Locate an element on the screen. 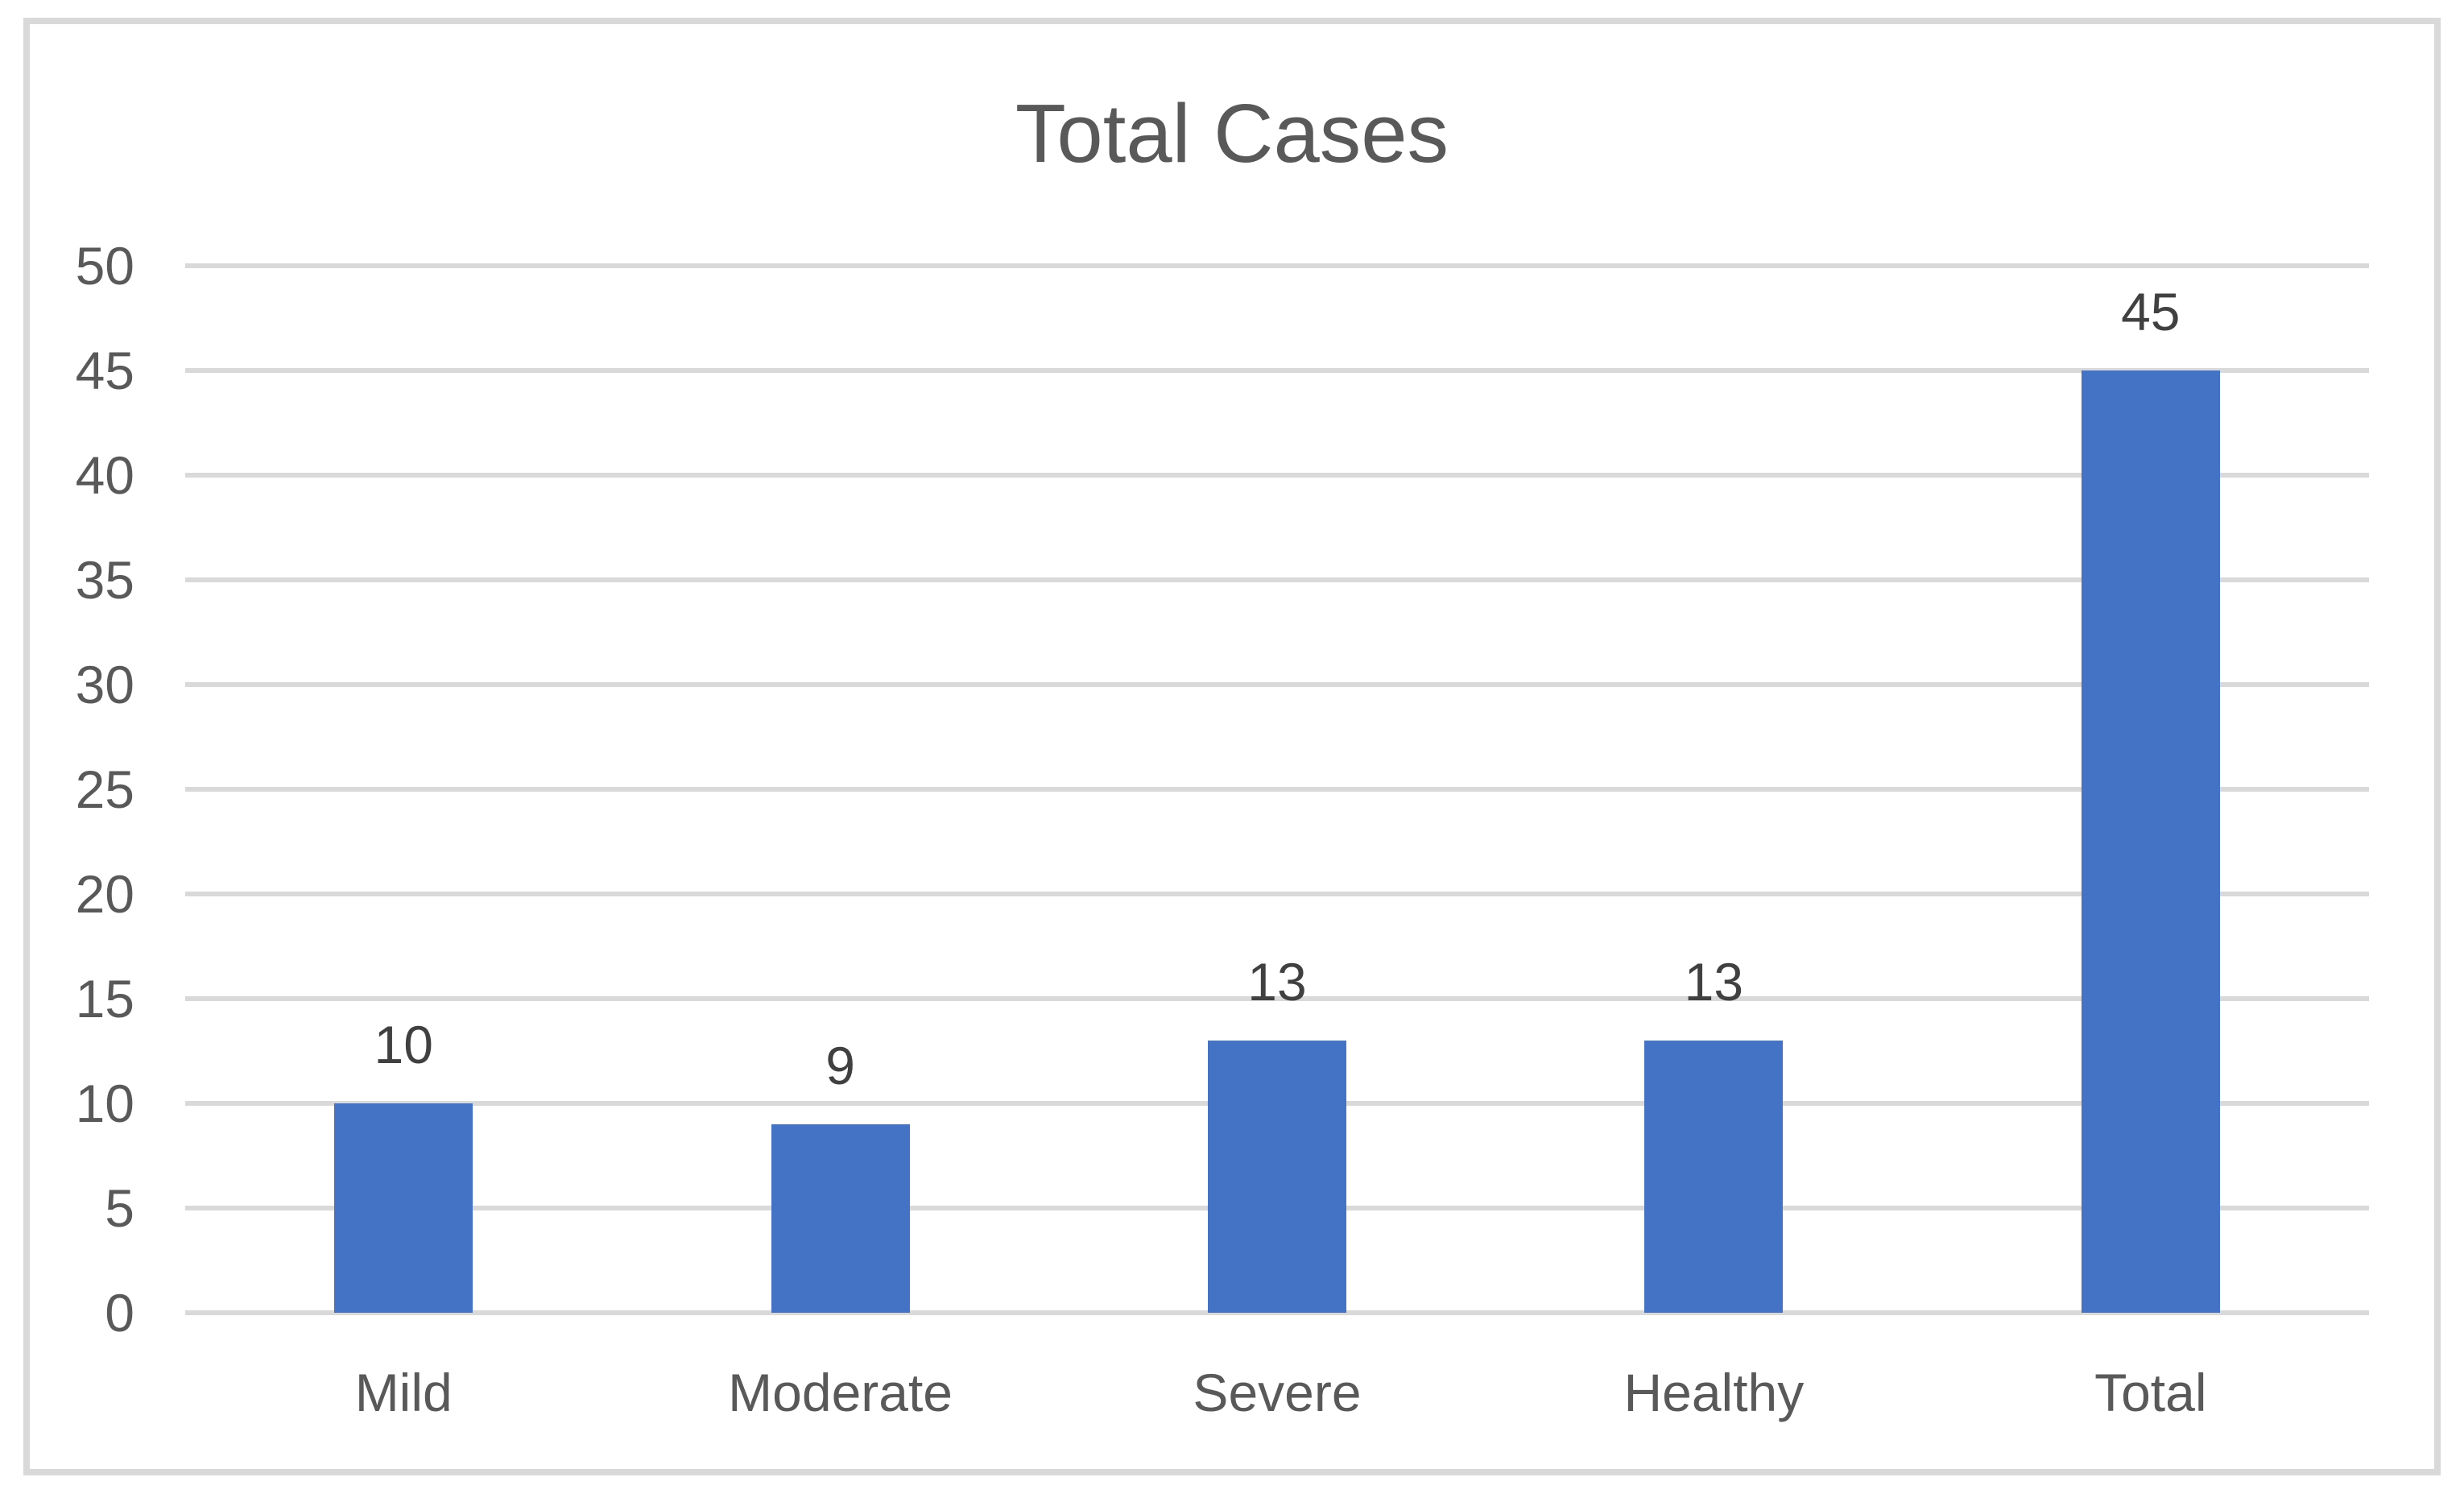 Image resolution: width=2464 pixels, height=1498 pixels. y-tick-label: 40 is located at coordinates (104, 475).